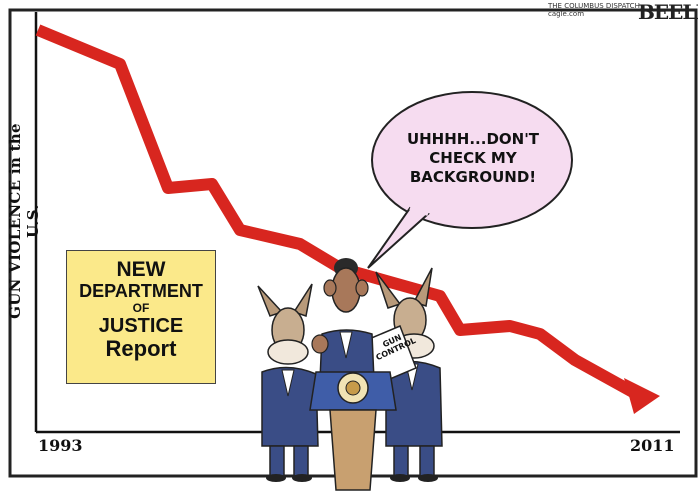 The height and width of the screenshot is (491, 698). I want to click on left-donkey-figure, so click(288, 382).